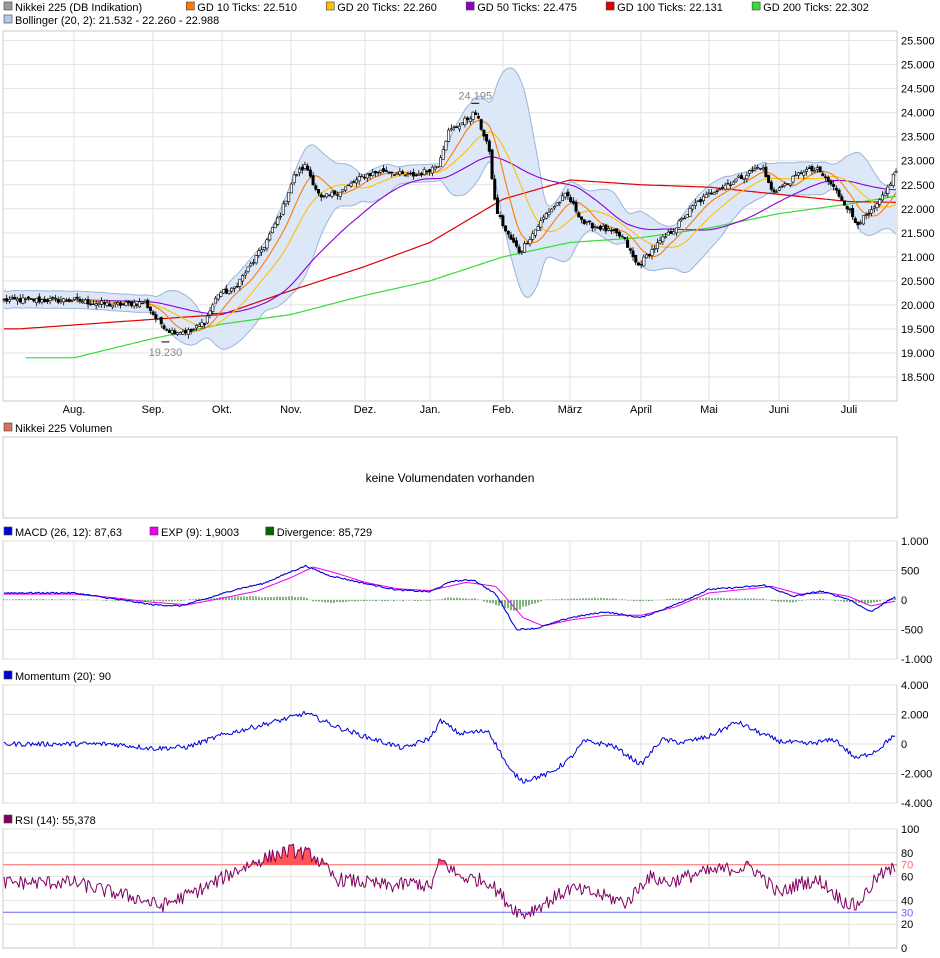 The height and width of the screenshot is (958, 940). I want to click on legend-entry: GD 50 Ticks: 22.475, so click(521, 7).